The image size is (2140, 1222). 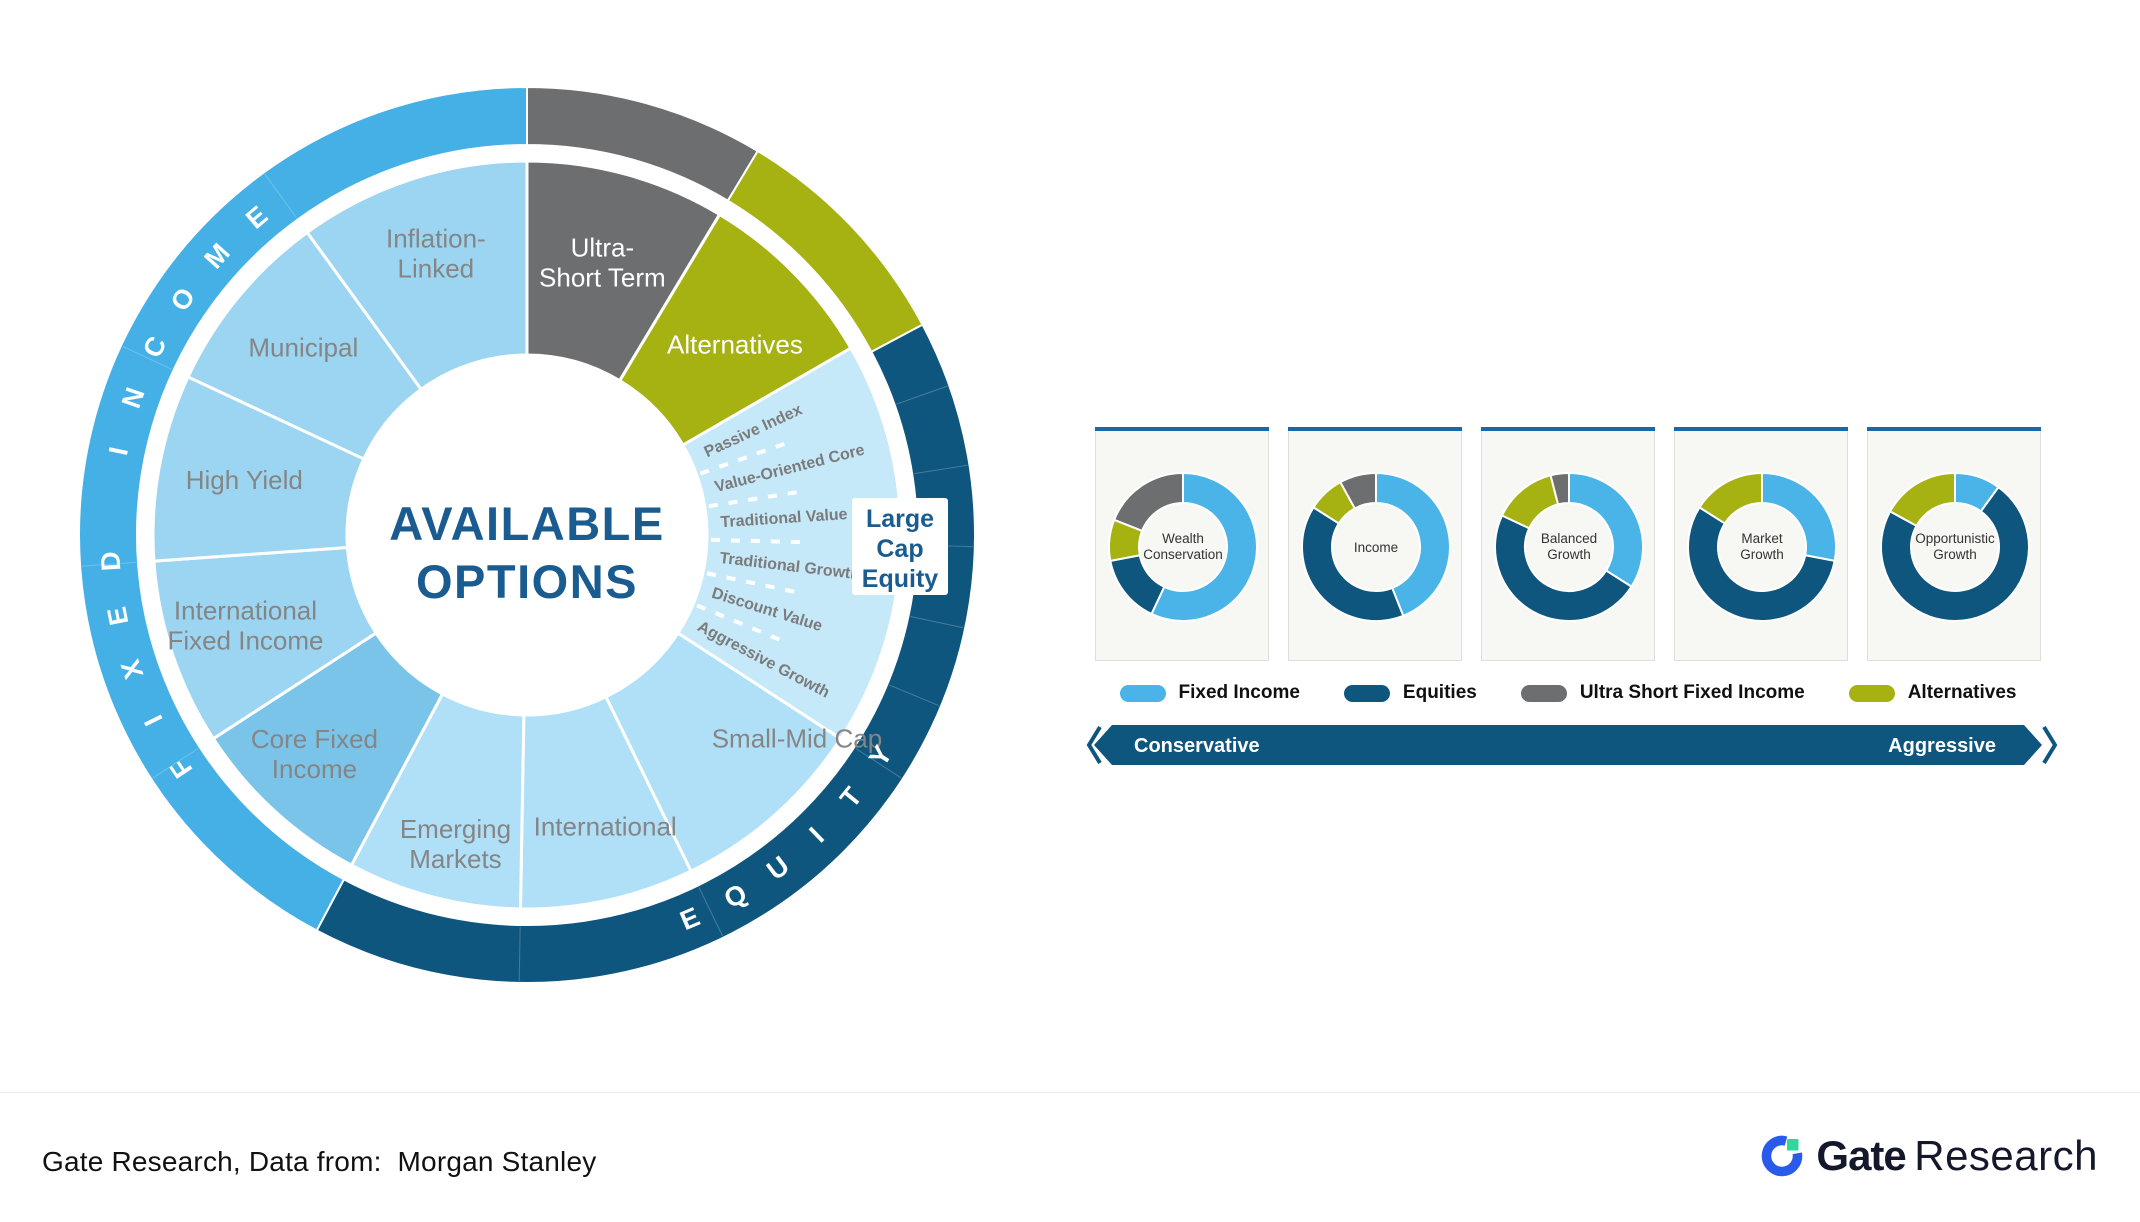 What do you see at coordinates (1942, 746) in the screenshot?
I see `risk-label-aggressive: Aggressive` at bounding box center [1942, 746].